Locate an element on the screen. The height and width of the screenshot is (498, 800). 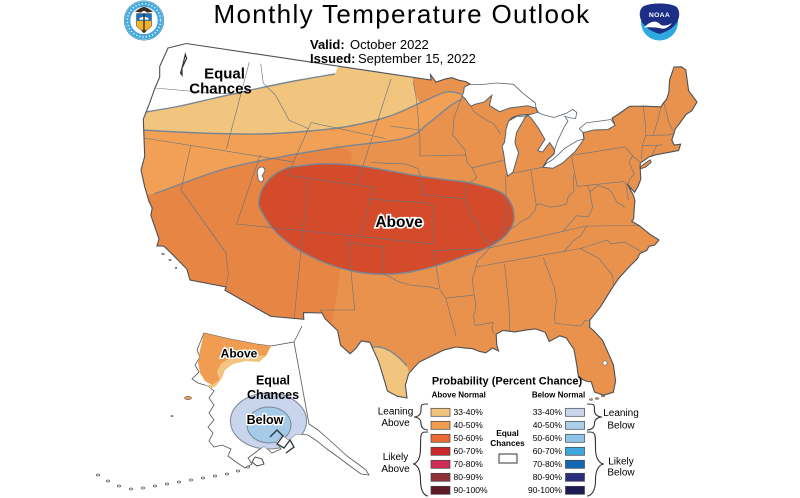
svg-text: Below Normal is located at coordinates (558, 395).